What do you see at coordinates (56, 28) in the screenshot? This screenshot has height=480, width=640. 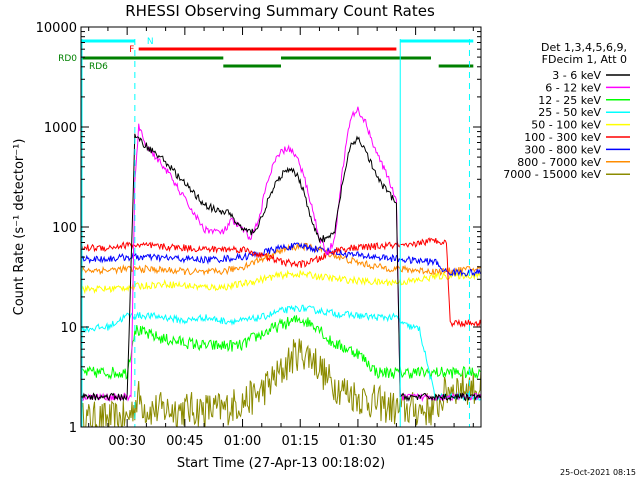 I see `y-tick-label: 10000` at bounding box center [56, 28].